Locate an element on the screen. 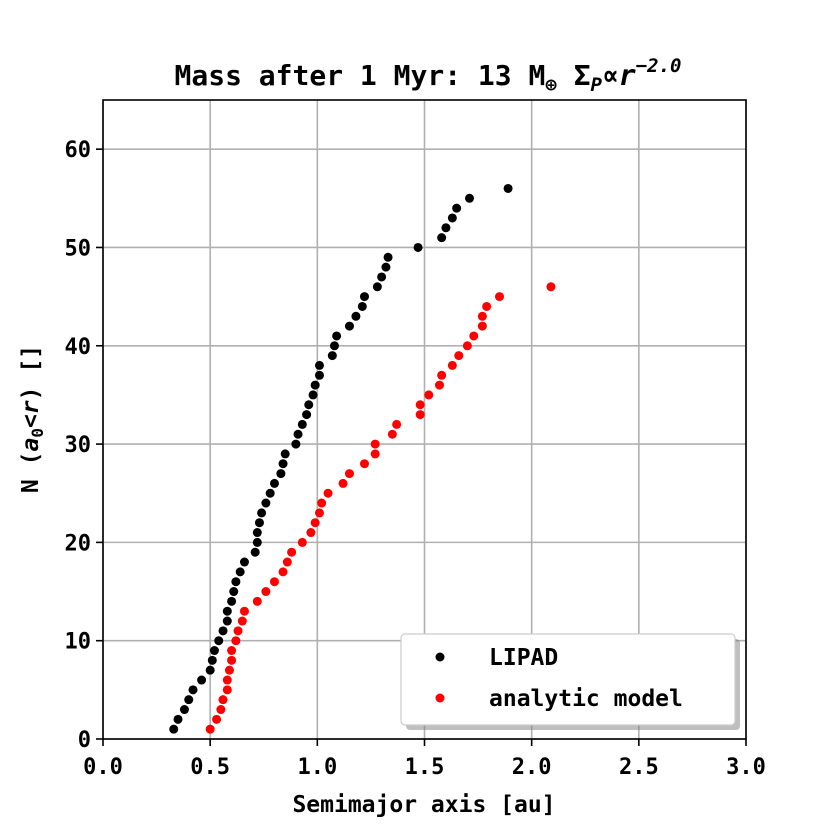  chart-title-r: r is located at coordinates (627, 75).